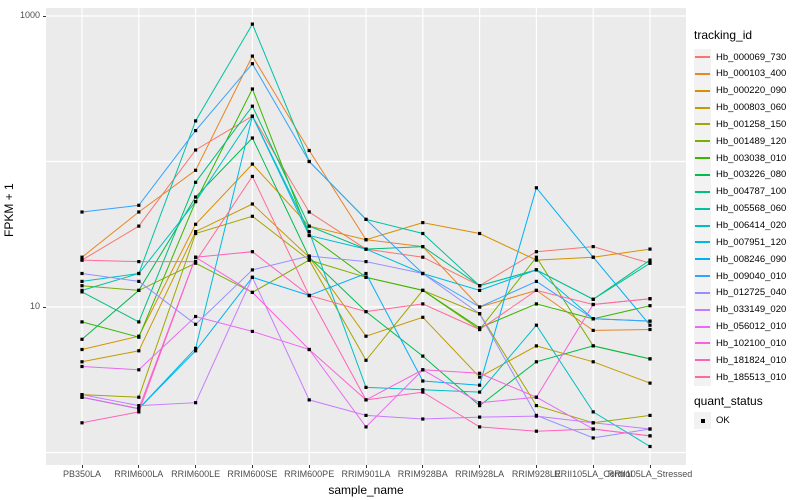 This screenshot has height=500, width=800. I want to click on legend-item-label: Hb_004787_100, so click(751, 192).